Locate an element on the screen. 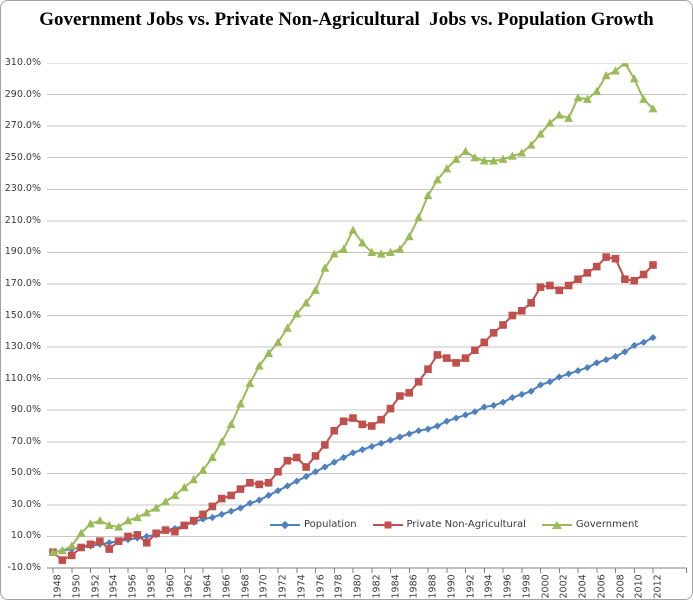 This screenshot has width=693, height=600. x-axis-label: 1974 is located at coordinates (302, 586).